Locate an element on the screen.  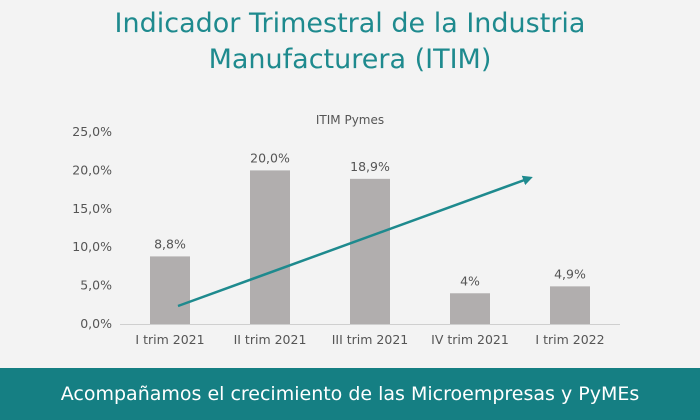
x-tick-label: I trim 2021 is located at coordinates (169, 339).